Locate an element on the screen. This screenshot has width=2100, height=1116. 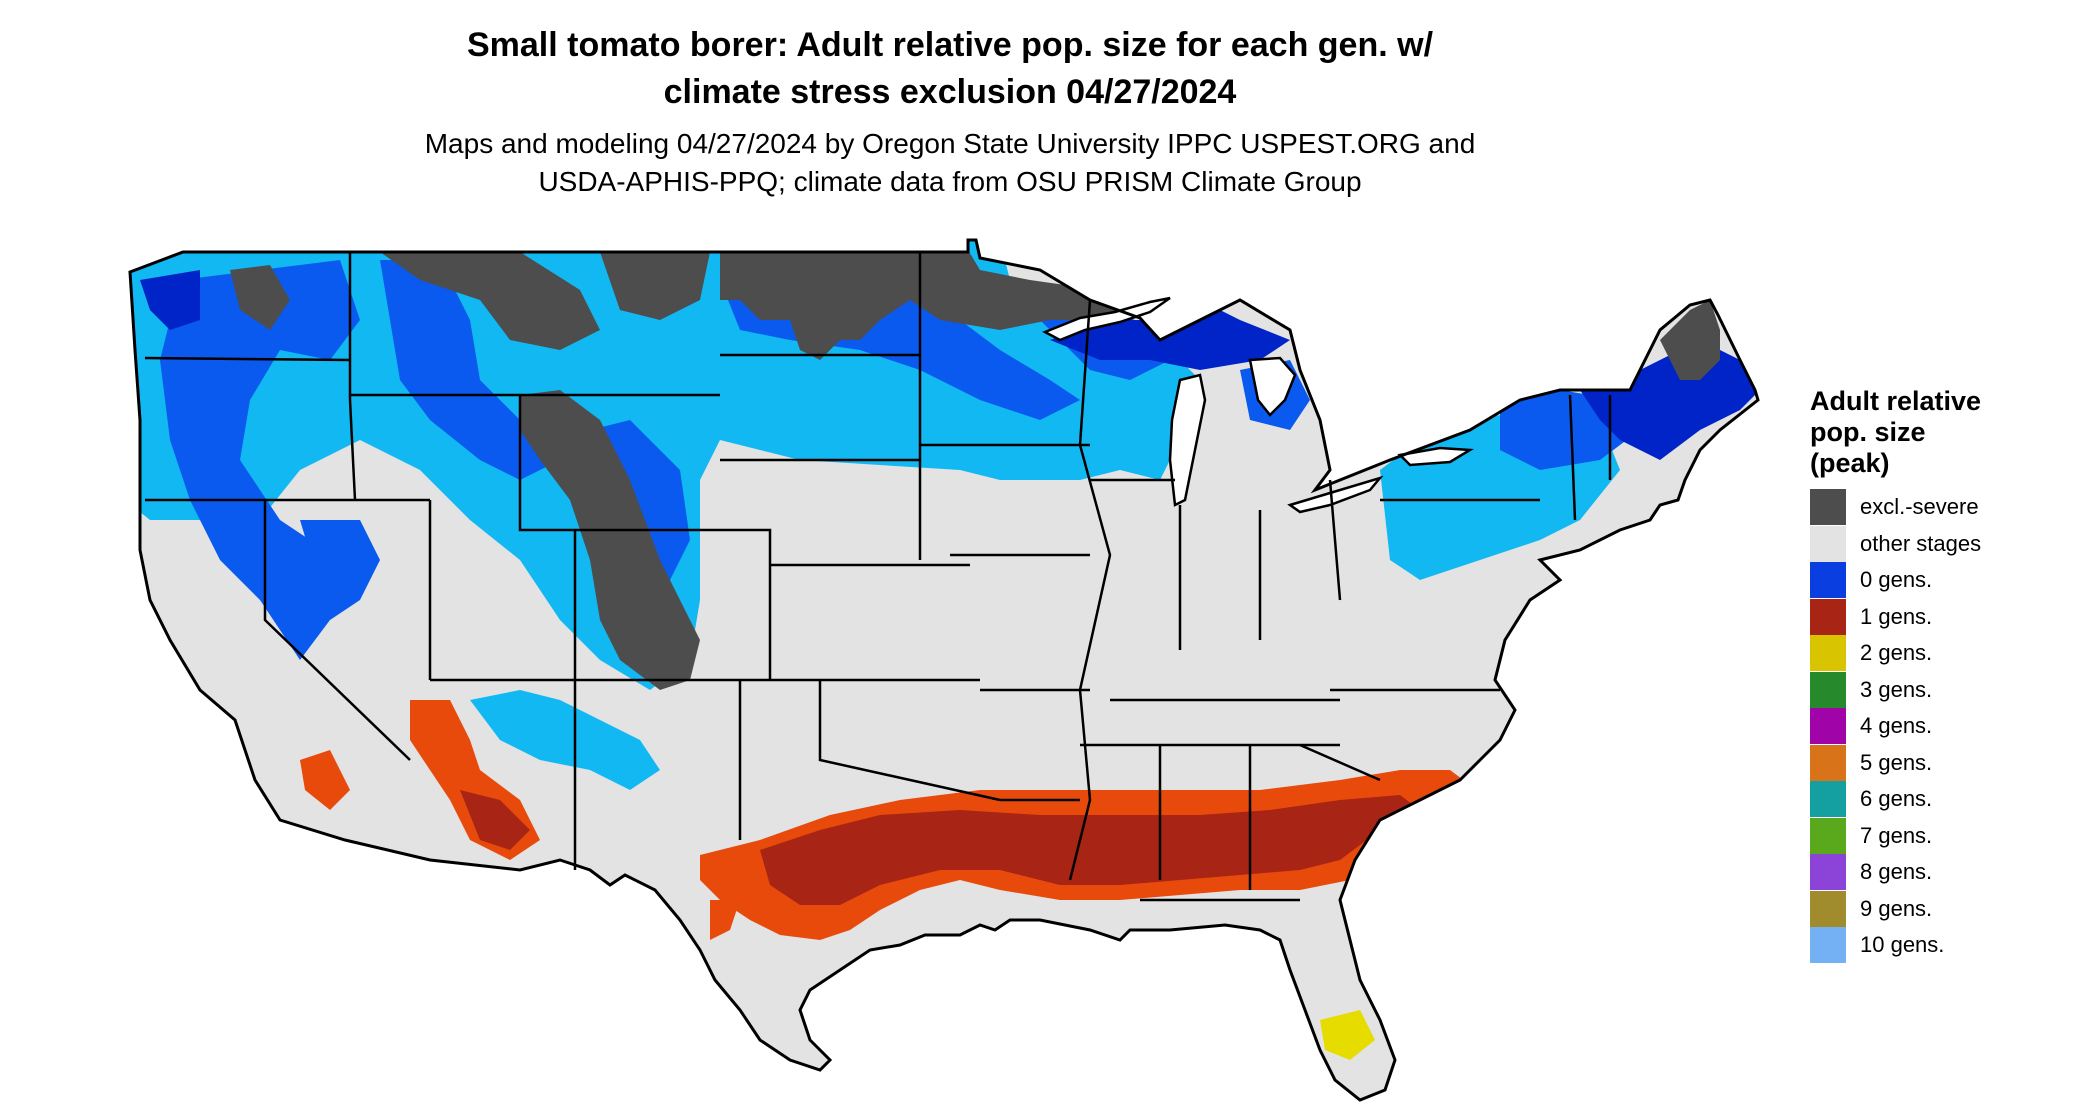
legend-item-7-gens: 7 gens. is located at coordinates (1940, 836).